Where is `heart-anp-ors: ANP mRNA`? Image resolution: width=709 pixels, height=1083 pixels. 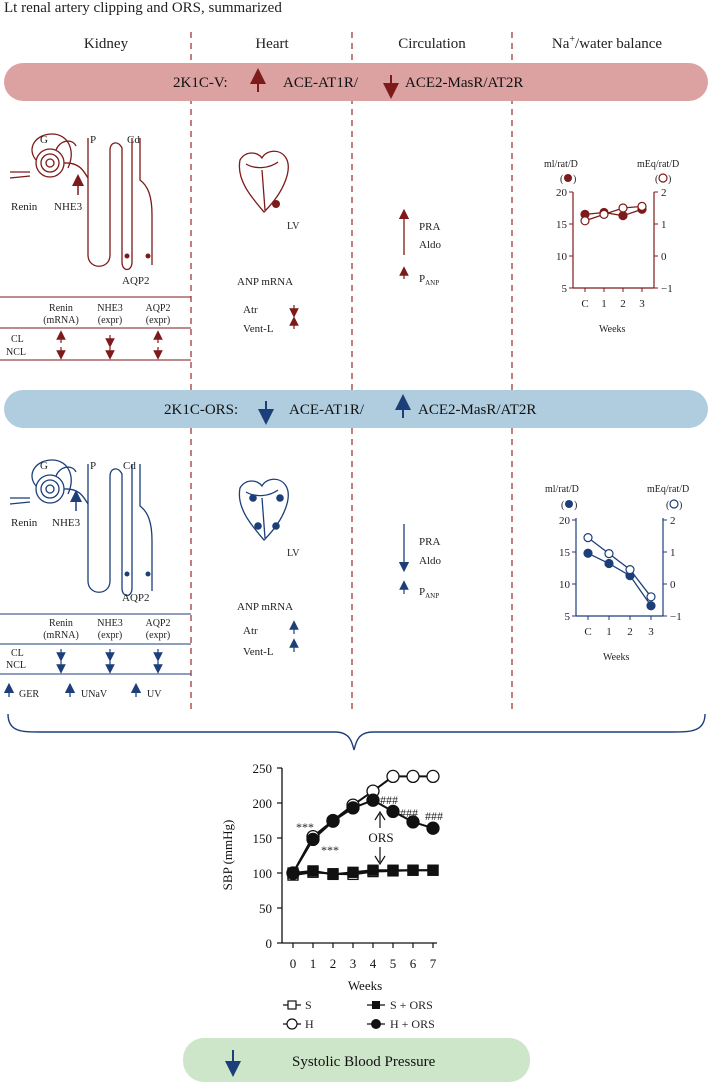
heart-anp-ors: ANP mRNA is located at coordinates (265, 607).